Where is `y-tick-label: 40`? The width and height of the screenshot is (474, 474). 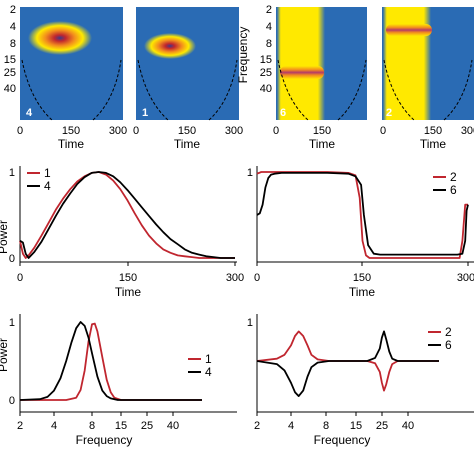 y-tick-label: 40 is located at coordinates (10, 89).